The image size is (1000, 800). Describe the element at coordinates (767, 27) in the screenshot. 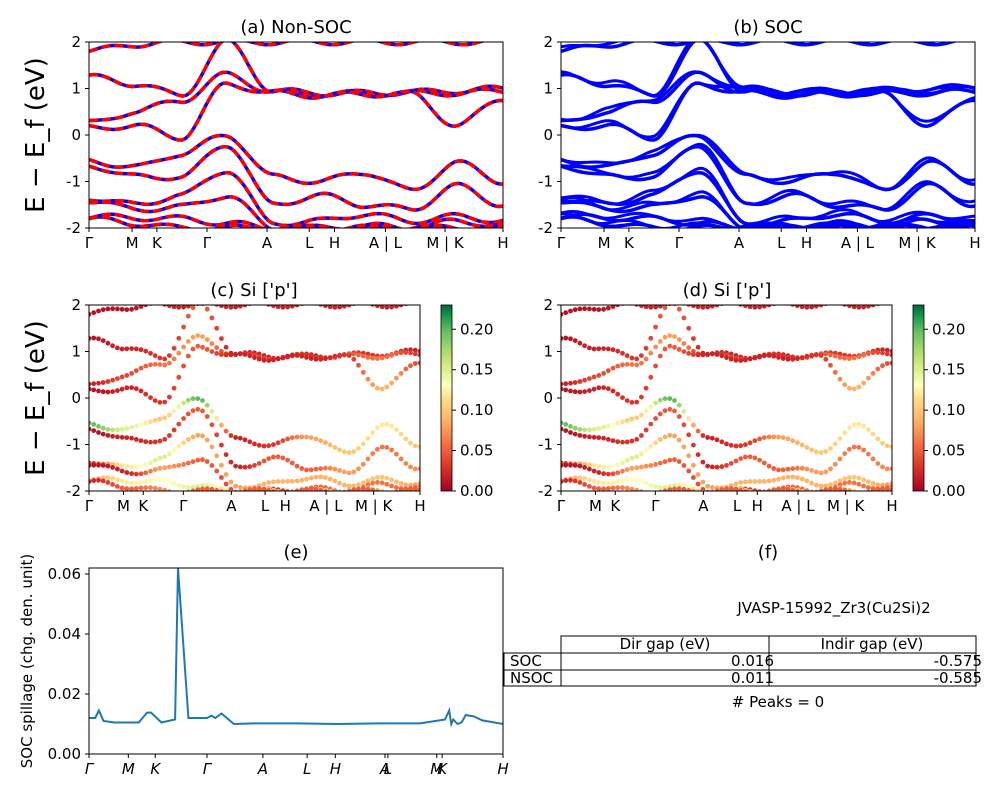

I see `panel-b-title: (b) SOC` at that location.